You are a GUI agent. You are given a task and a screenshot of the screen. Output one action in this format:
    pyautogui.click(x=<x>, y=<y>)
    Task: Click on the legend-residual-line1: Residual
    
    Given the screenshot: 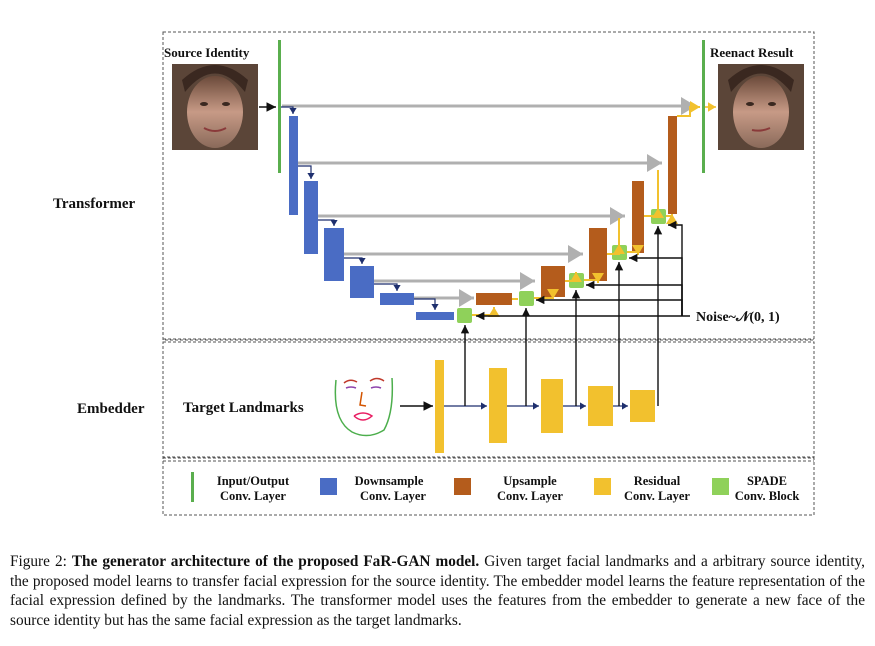 What is the action you would take?
    pyautogui.click(x=657, y=481)
    